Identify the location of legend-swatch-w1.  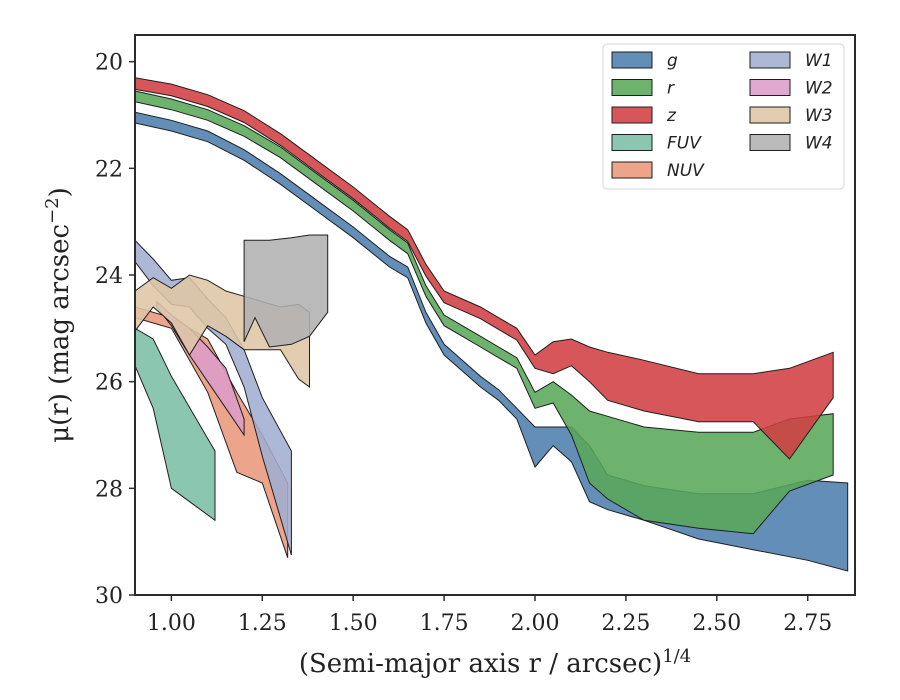
(770, 60).